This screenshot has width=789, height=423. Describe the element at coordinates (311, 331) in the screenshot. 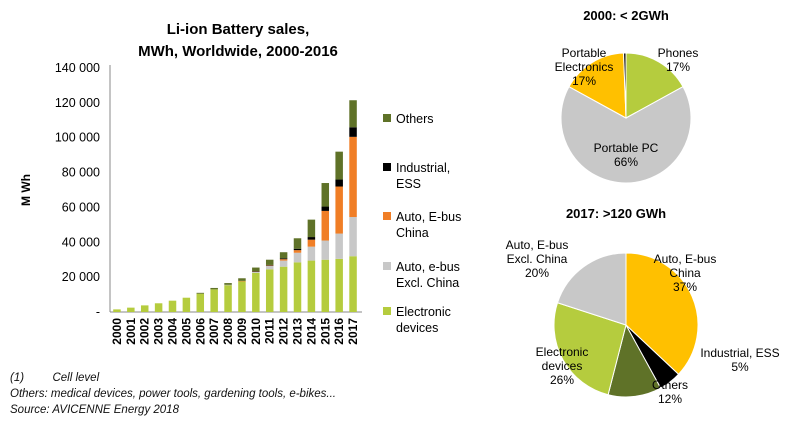

I see `x-tick-label: 2014` at that location.